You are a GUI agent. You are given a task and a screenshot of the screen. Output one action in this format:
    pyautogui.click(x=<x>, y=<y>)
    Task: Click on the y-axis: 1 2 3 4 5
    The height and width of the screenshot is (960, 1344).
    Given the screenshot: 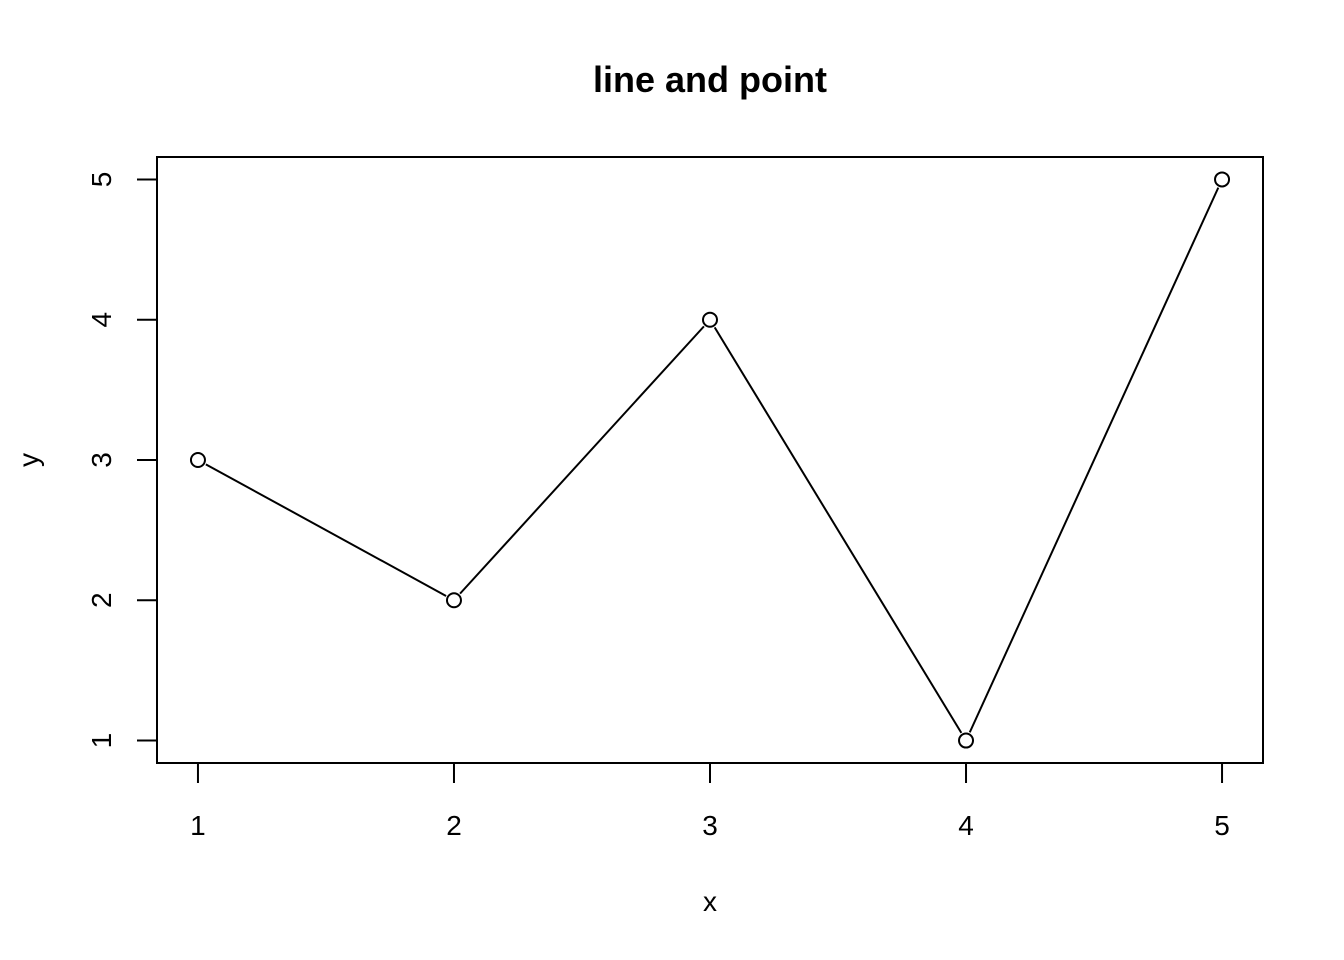 What is the action you would take?
    pyautogui.click(x=122, y=460)
    